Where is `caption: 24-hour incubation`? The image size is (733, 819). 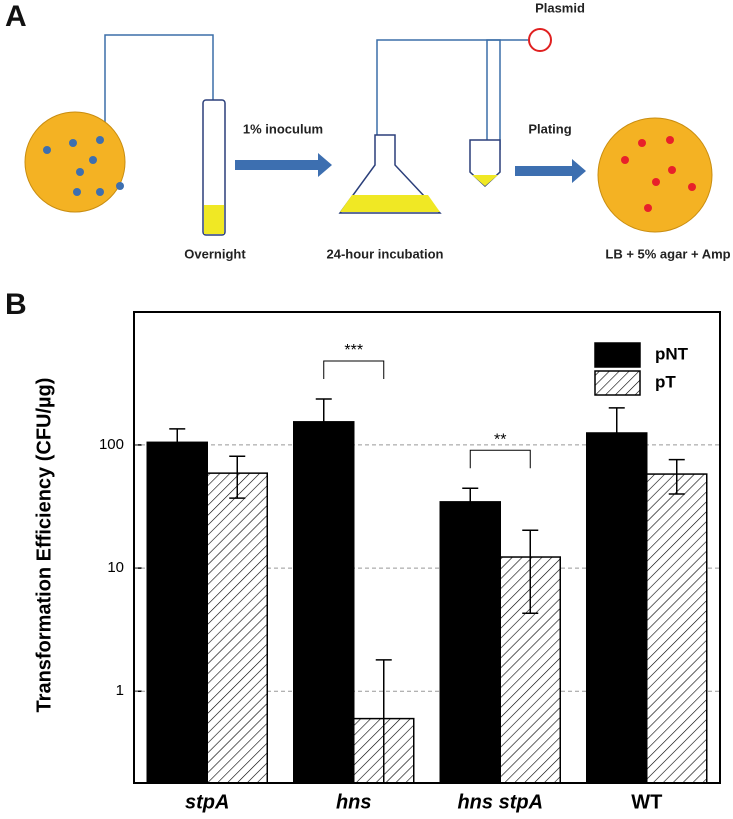 caption: 24-hour incubation is located at coordinates (385, 253).